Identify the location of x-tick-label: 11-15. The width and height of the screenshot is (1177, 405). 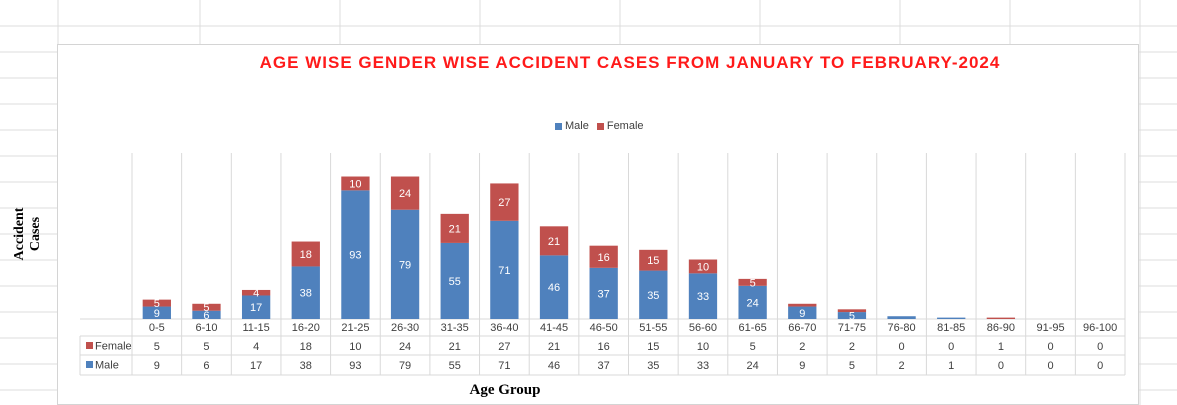
(255, 328).